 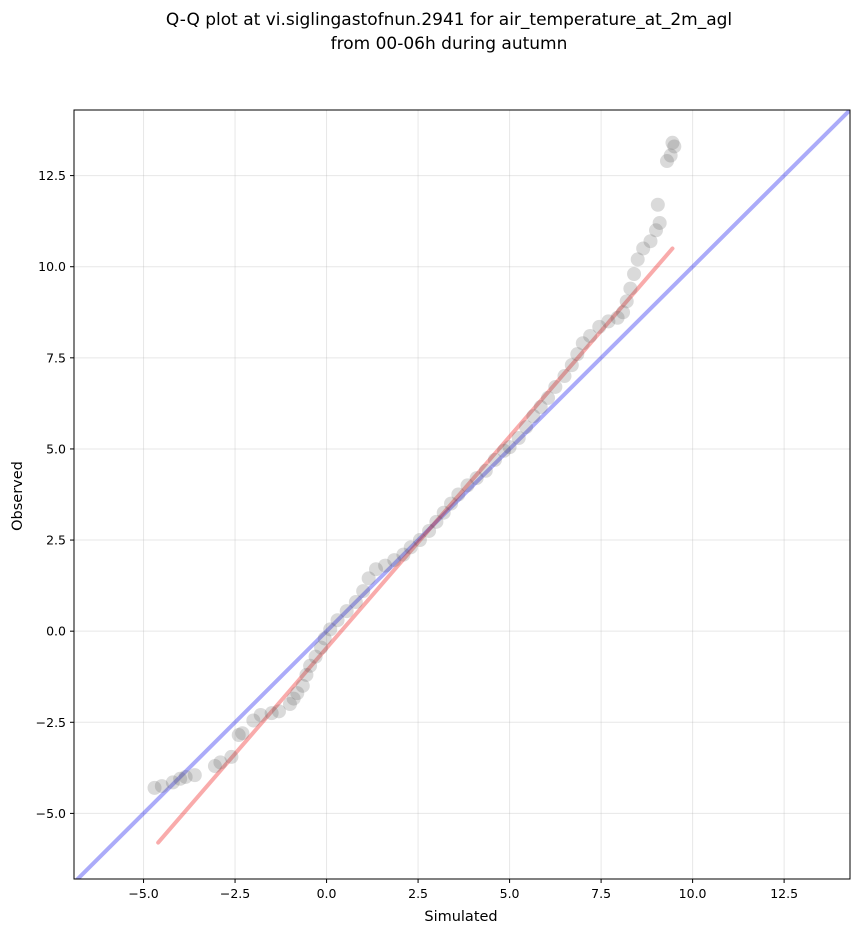 I want to click on y-tick-label: −5.0, so click(x=51, y=813).